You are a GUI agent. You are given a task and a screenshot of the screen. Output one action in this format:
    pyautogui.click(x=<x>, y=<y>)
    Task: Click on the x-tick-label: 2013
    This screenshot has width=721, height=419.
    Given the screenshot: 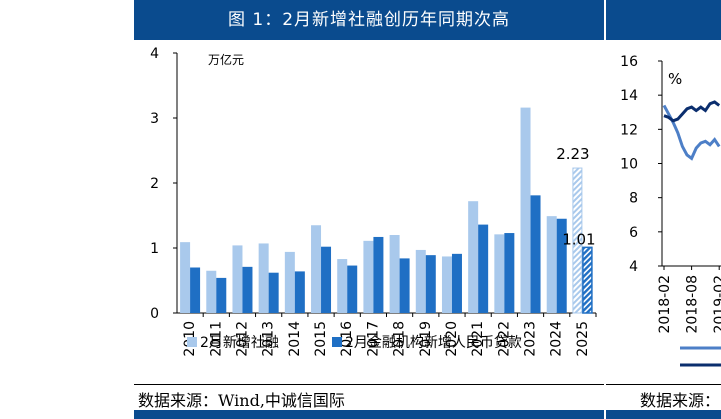 What is the action you would take?
    pyautogui.click(x=269, y=339)
    